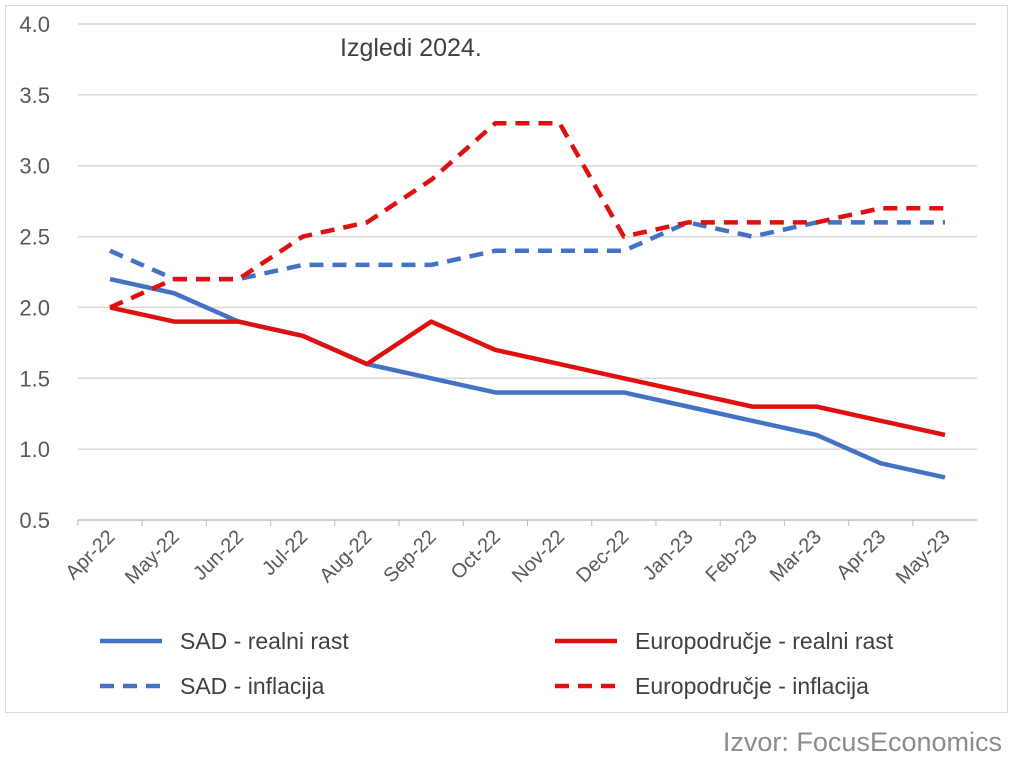  Describe the element at coordinates (34, 237) in the screenshot. I see `y-tick-label: 2.5` at that location.